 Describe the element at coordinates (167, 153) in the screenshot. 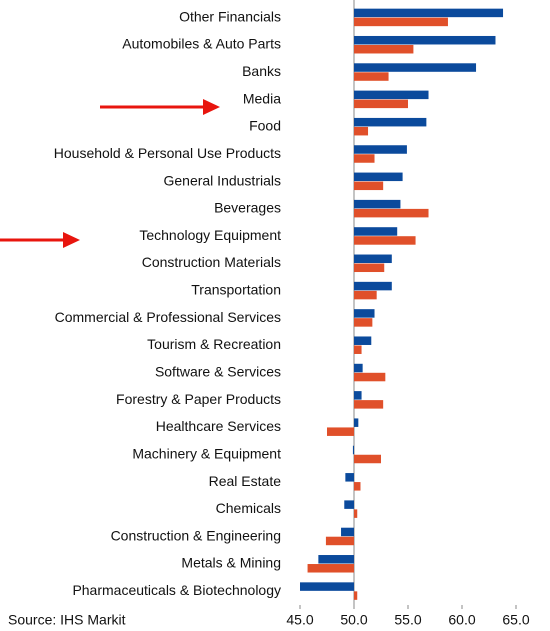

I see `y-tick-label: Household & Personal Use Products` at that location.